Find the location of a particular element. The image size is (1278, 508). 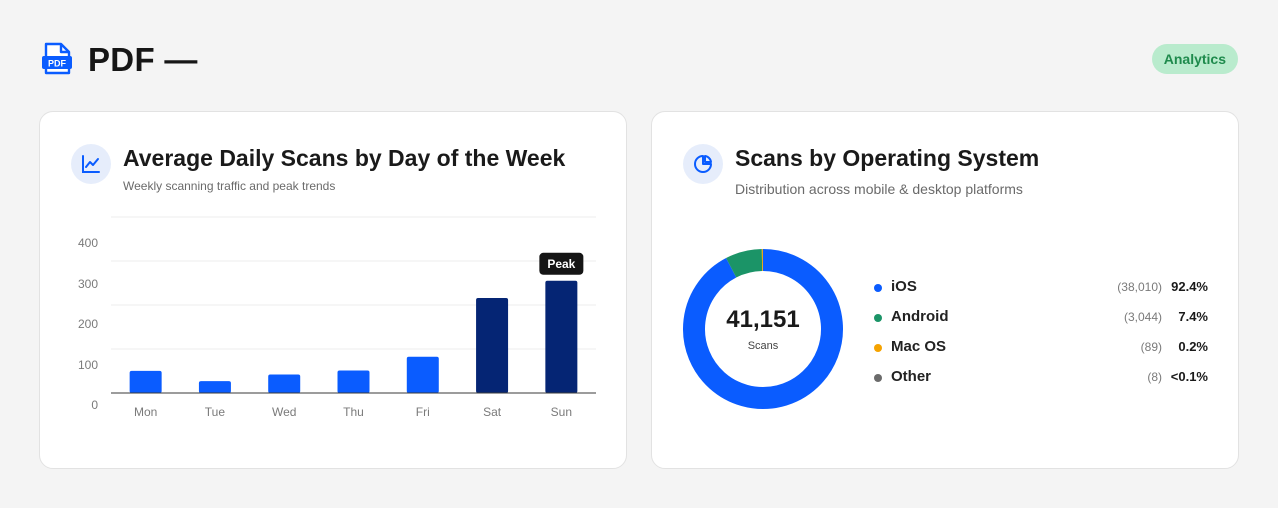

daily-scans-title: Average Daily Scans by Day of the Week is located at coordinates (344, 158).